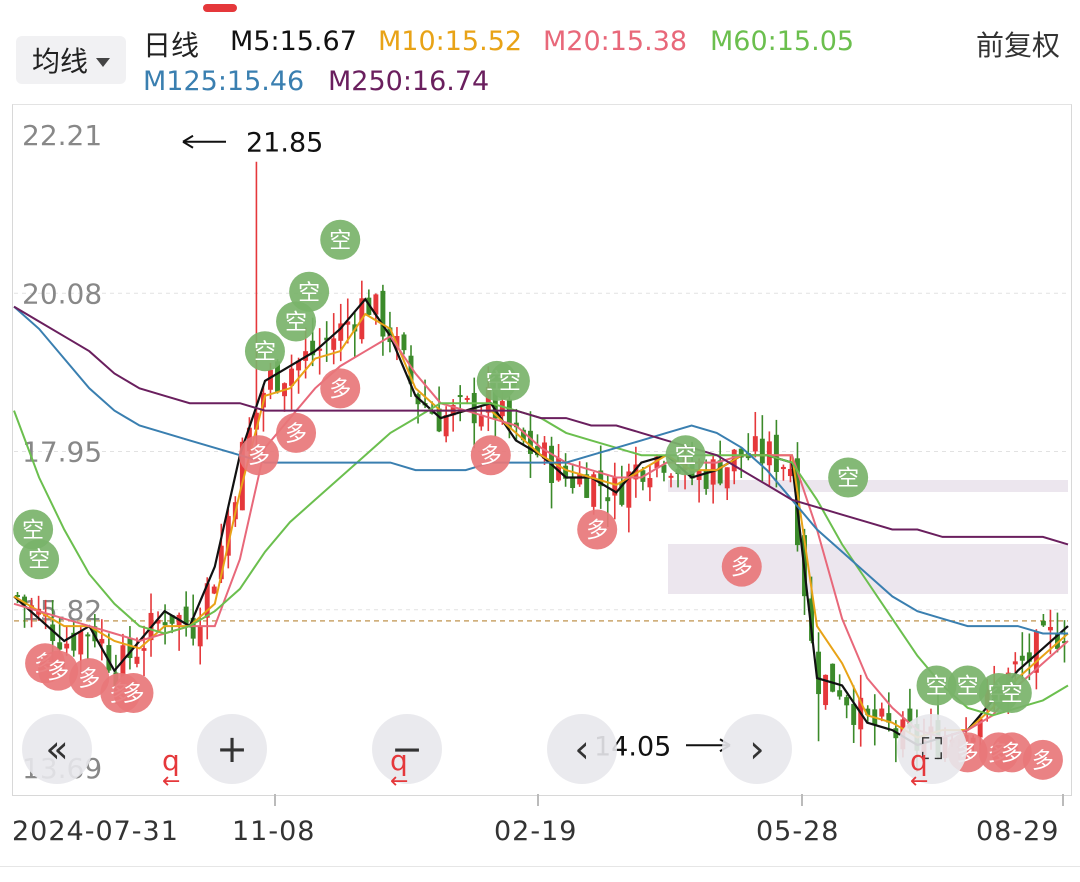  Describe the element at coordinates (62, 293) in the screenshot. I see `y-tick-1: 20.08` at that location.